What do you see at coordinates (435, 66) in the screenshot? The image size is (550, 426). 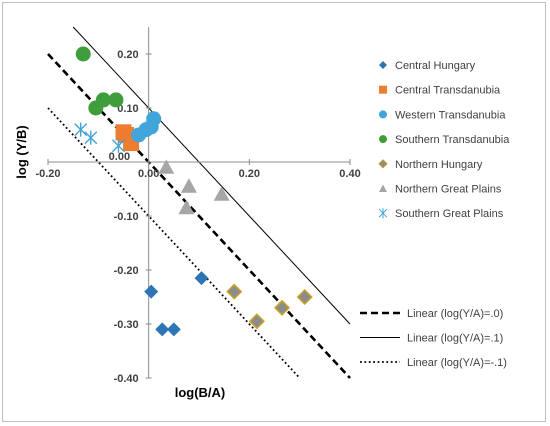 I see `legend-label: Central Hungary` at bounding box center [435, 66].